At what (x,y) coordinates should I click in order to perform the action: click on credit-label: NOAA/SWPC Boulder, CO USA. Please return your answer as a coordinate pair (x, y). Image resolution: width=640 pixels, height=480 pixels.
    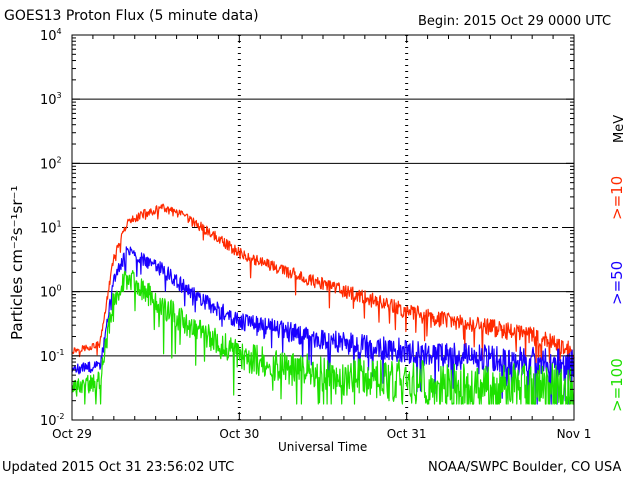
    Looking at the image, I should click on (525, 467).